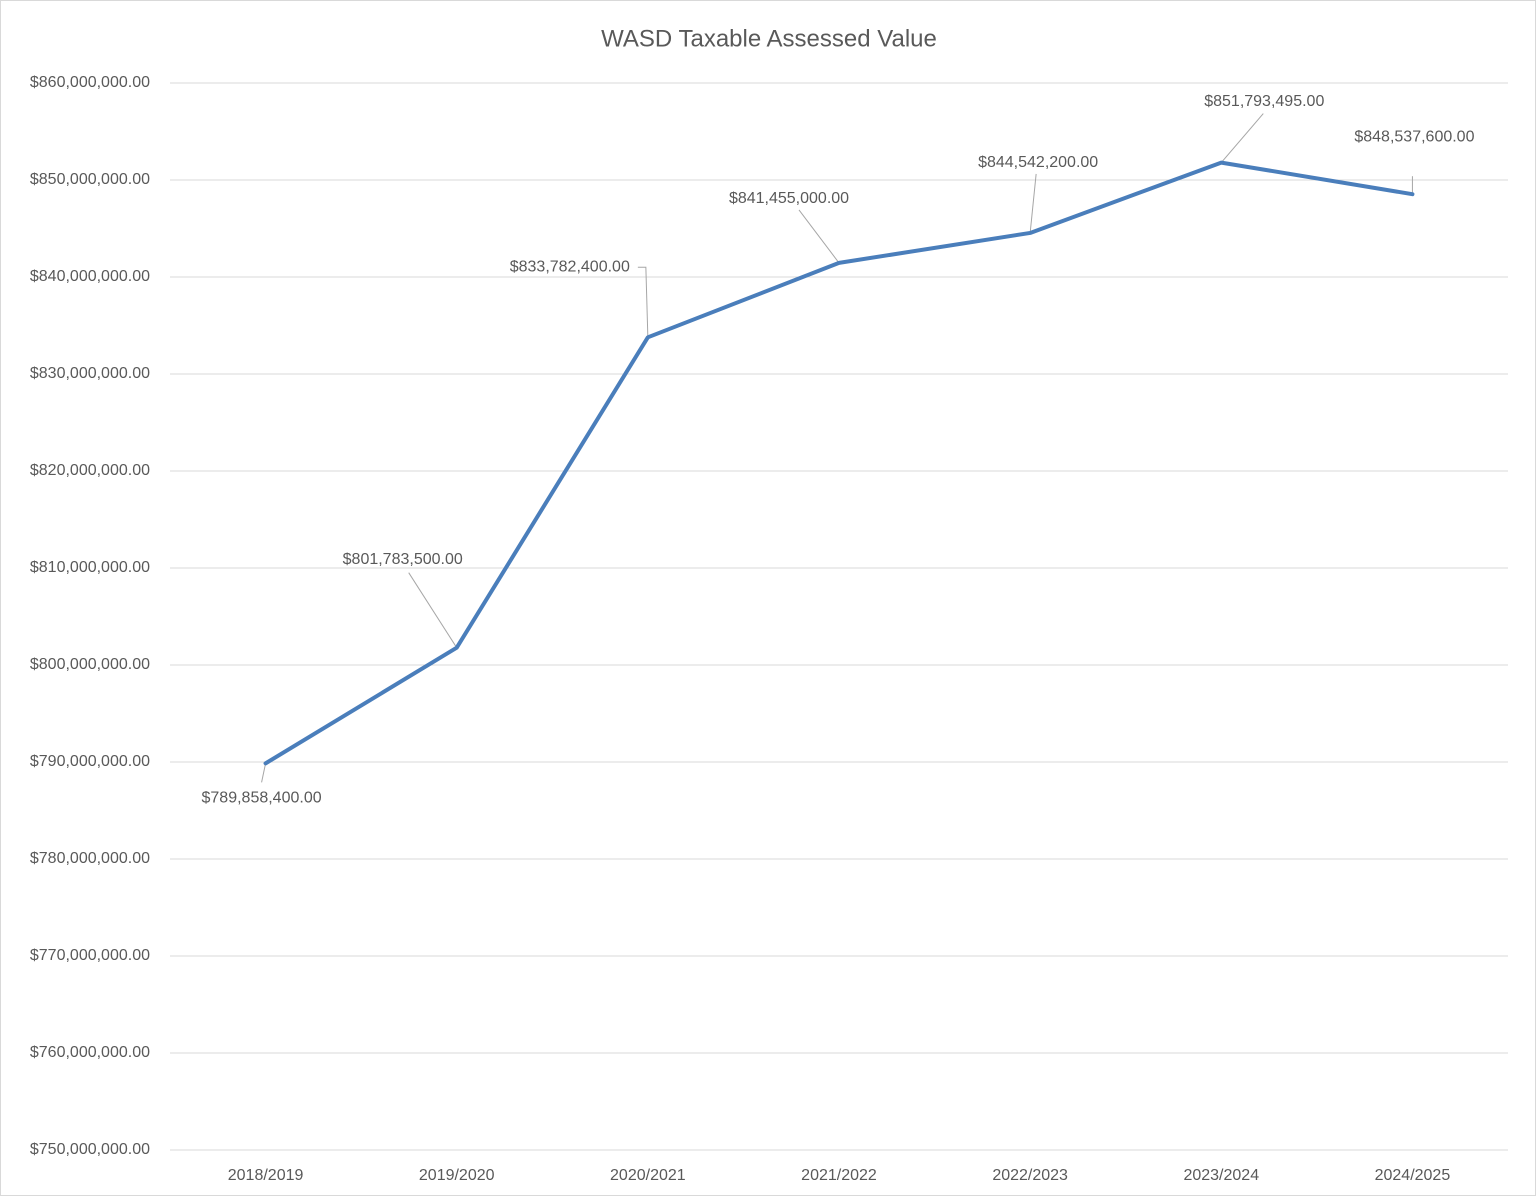 The height and width of the screenshot is (1197, 1537). What do you see at coordinates (789, 198) in the screenshot?
I see `data-label: $841,455,000.00` at bounding box center [789, 198].